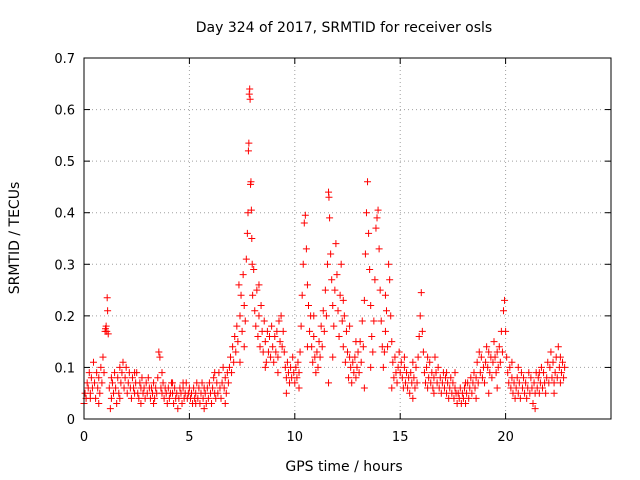 This screenshot has height=480, width=640. Describe the element at coordinates (64, 317) in the screenshot. I see `y-tick-label: 0.2` at that location.